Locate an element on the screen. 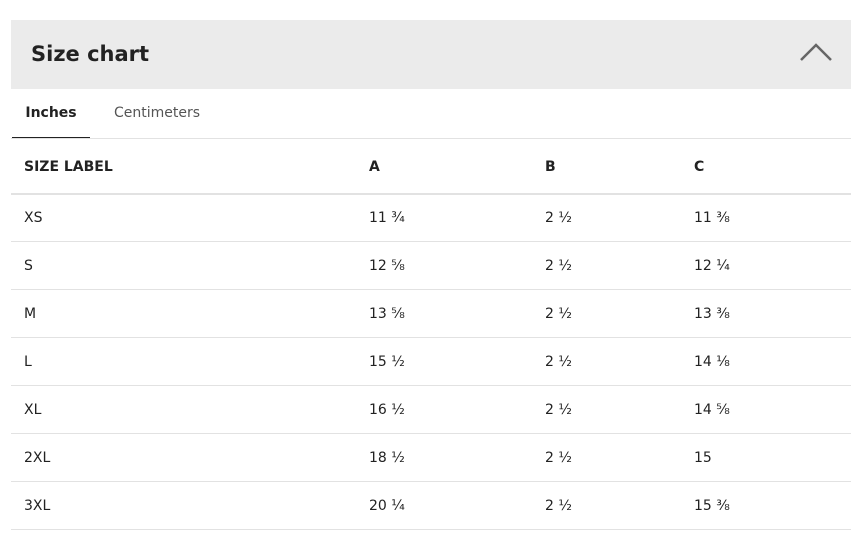 This screenshot has width=867, height=552. table-cell: XS is located at coordinates (33, 218).